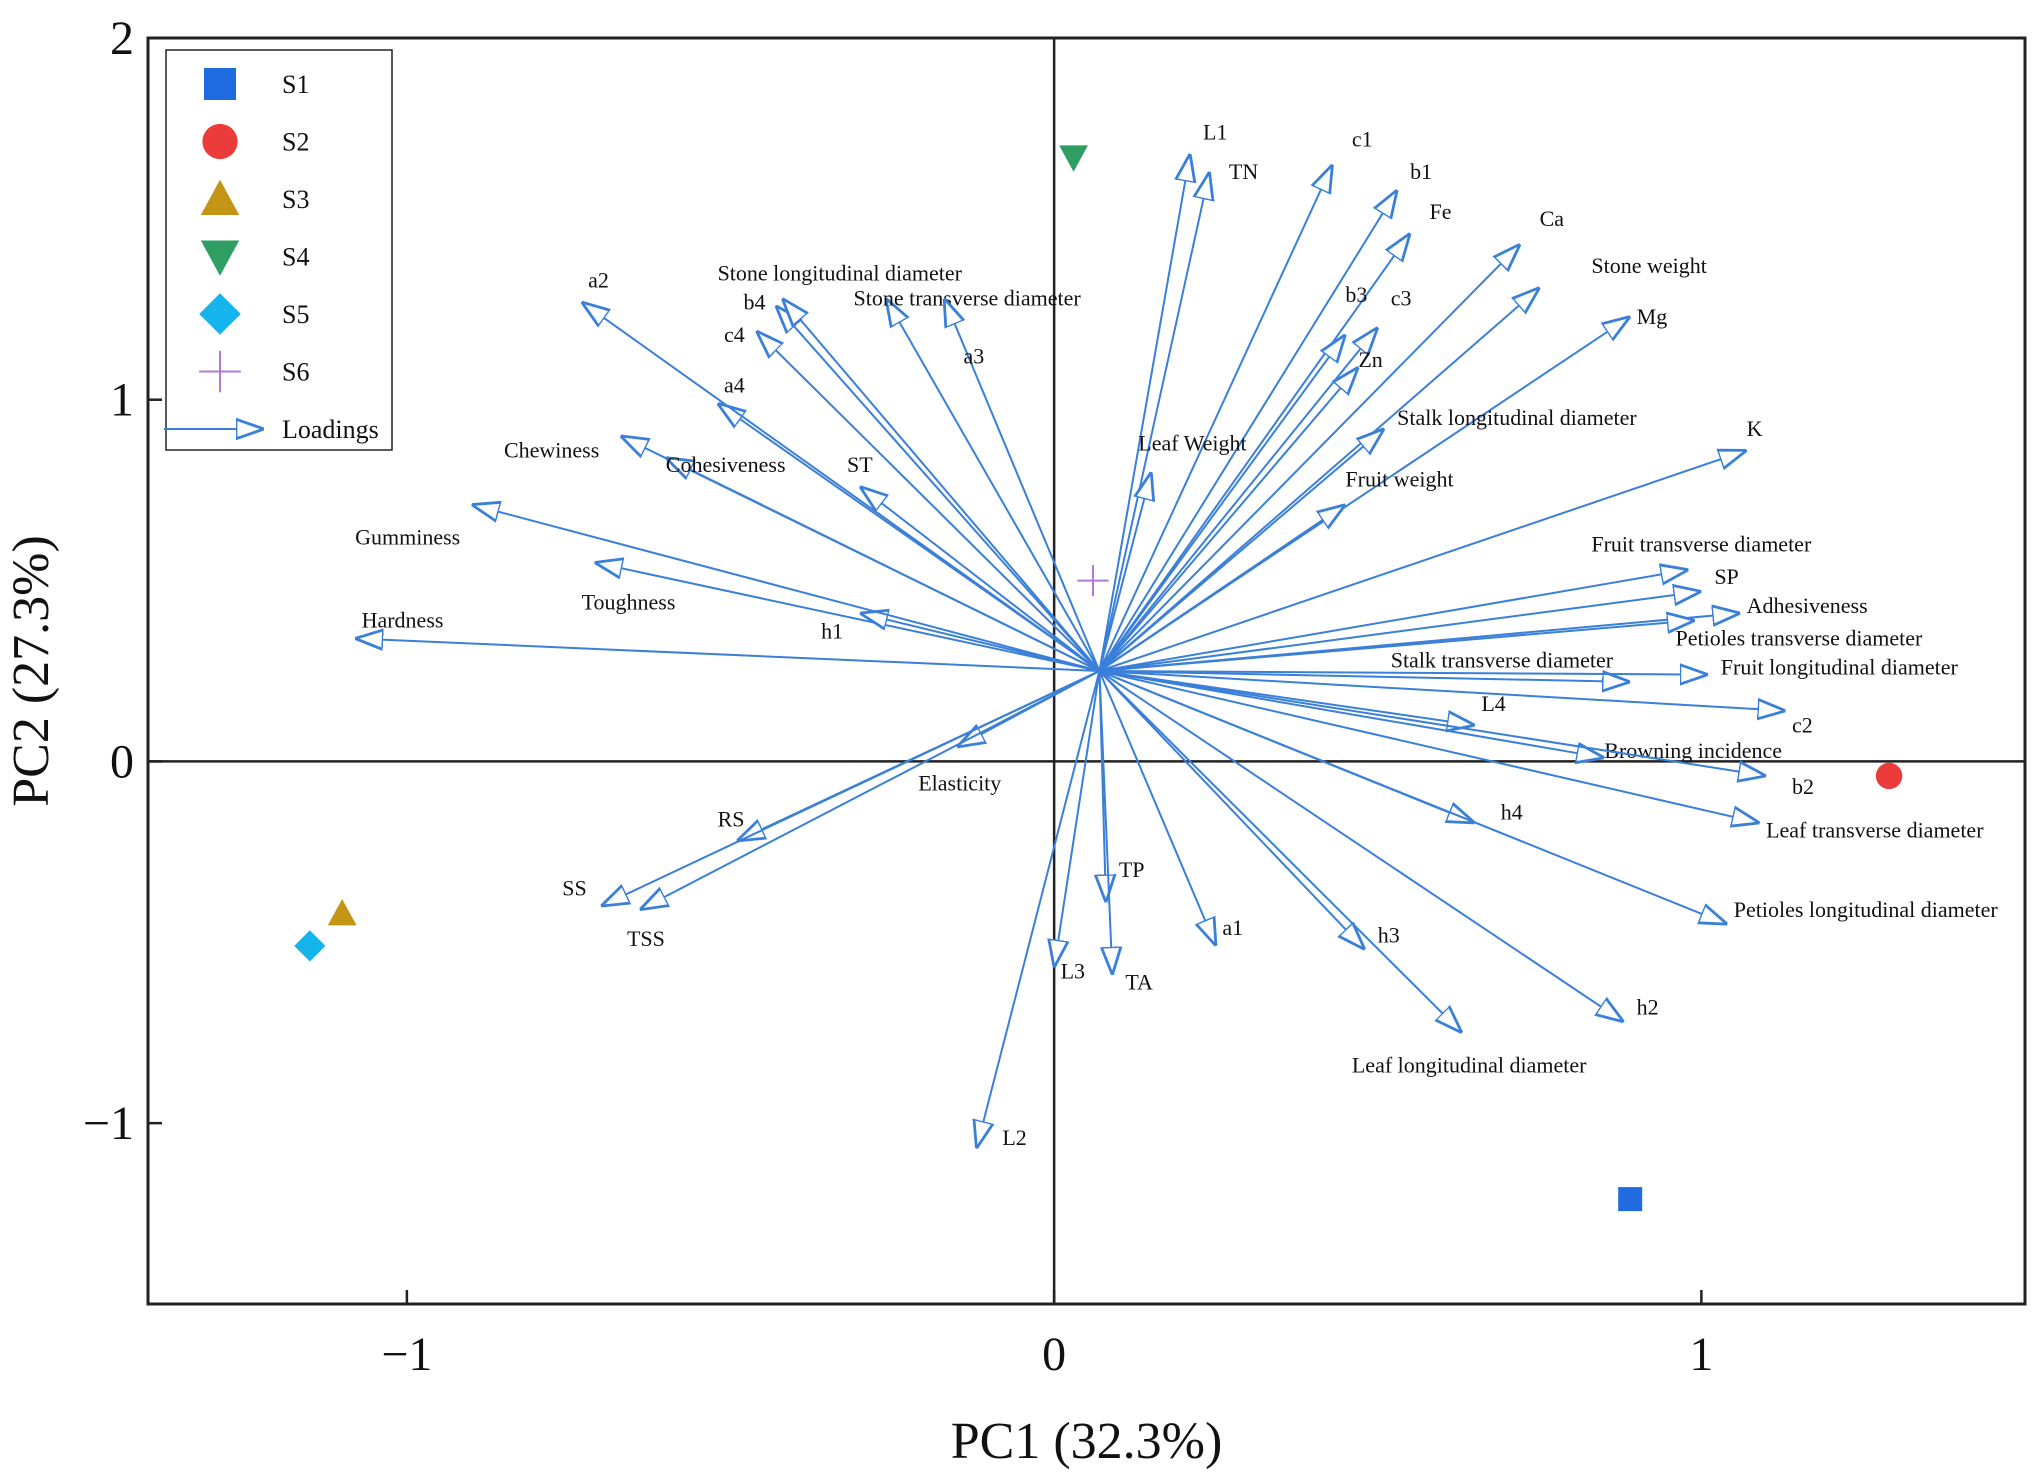 The image size is (2035, 1480). Describe the element at coordinates (295, 142) in the screenshot. I see `legend-label: S2` at that location.